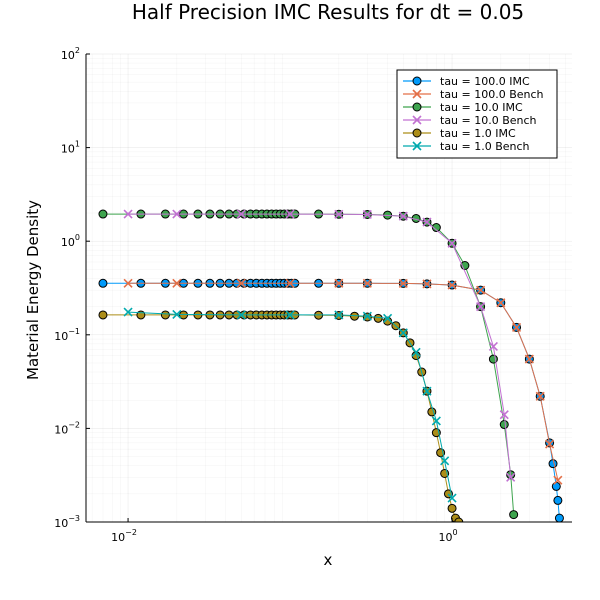 This screenshot has width=600, height=600. I want to click on legend-label: tau = 1.0 IMC, so click(478, 133).